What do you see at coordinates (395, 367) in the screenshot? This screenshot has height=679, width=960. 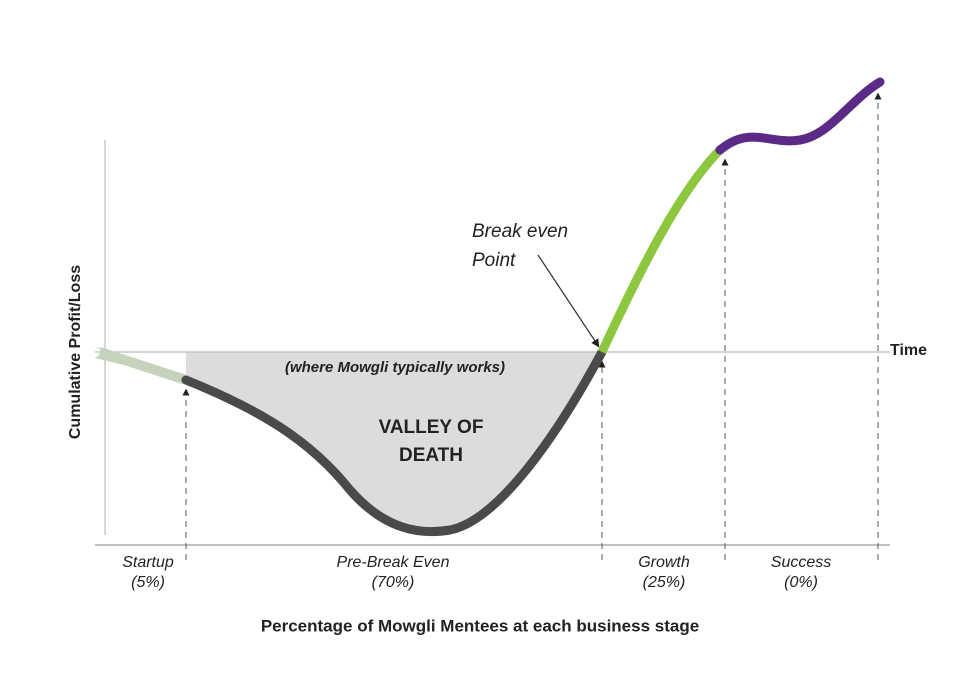 I see `valley-note: (where Mowgli typically works)` at bounding box center [395, 367].